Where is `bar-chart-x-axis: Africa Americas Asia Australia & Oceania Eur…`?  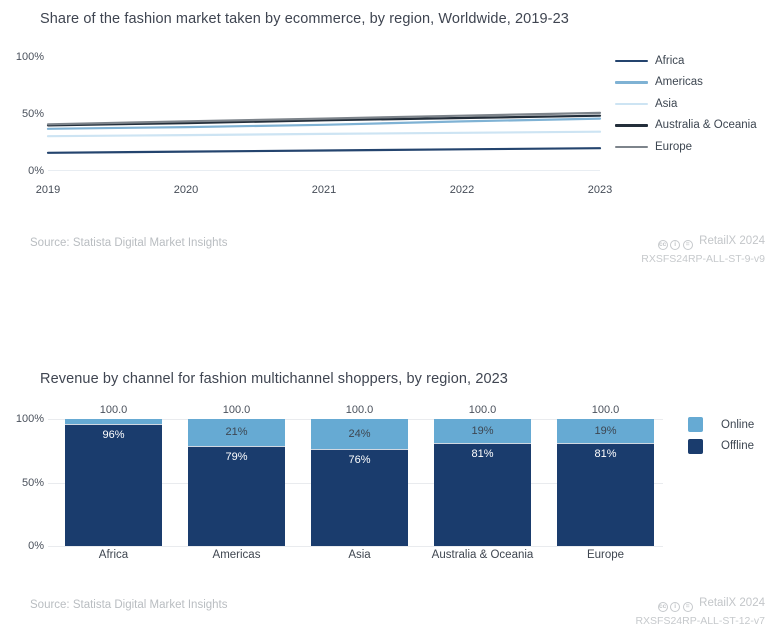 bar-chart-x-axis: Africa Americas Asia Australia & Oceania Eur… is located at coordinates (355, 556).